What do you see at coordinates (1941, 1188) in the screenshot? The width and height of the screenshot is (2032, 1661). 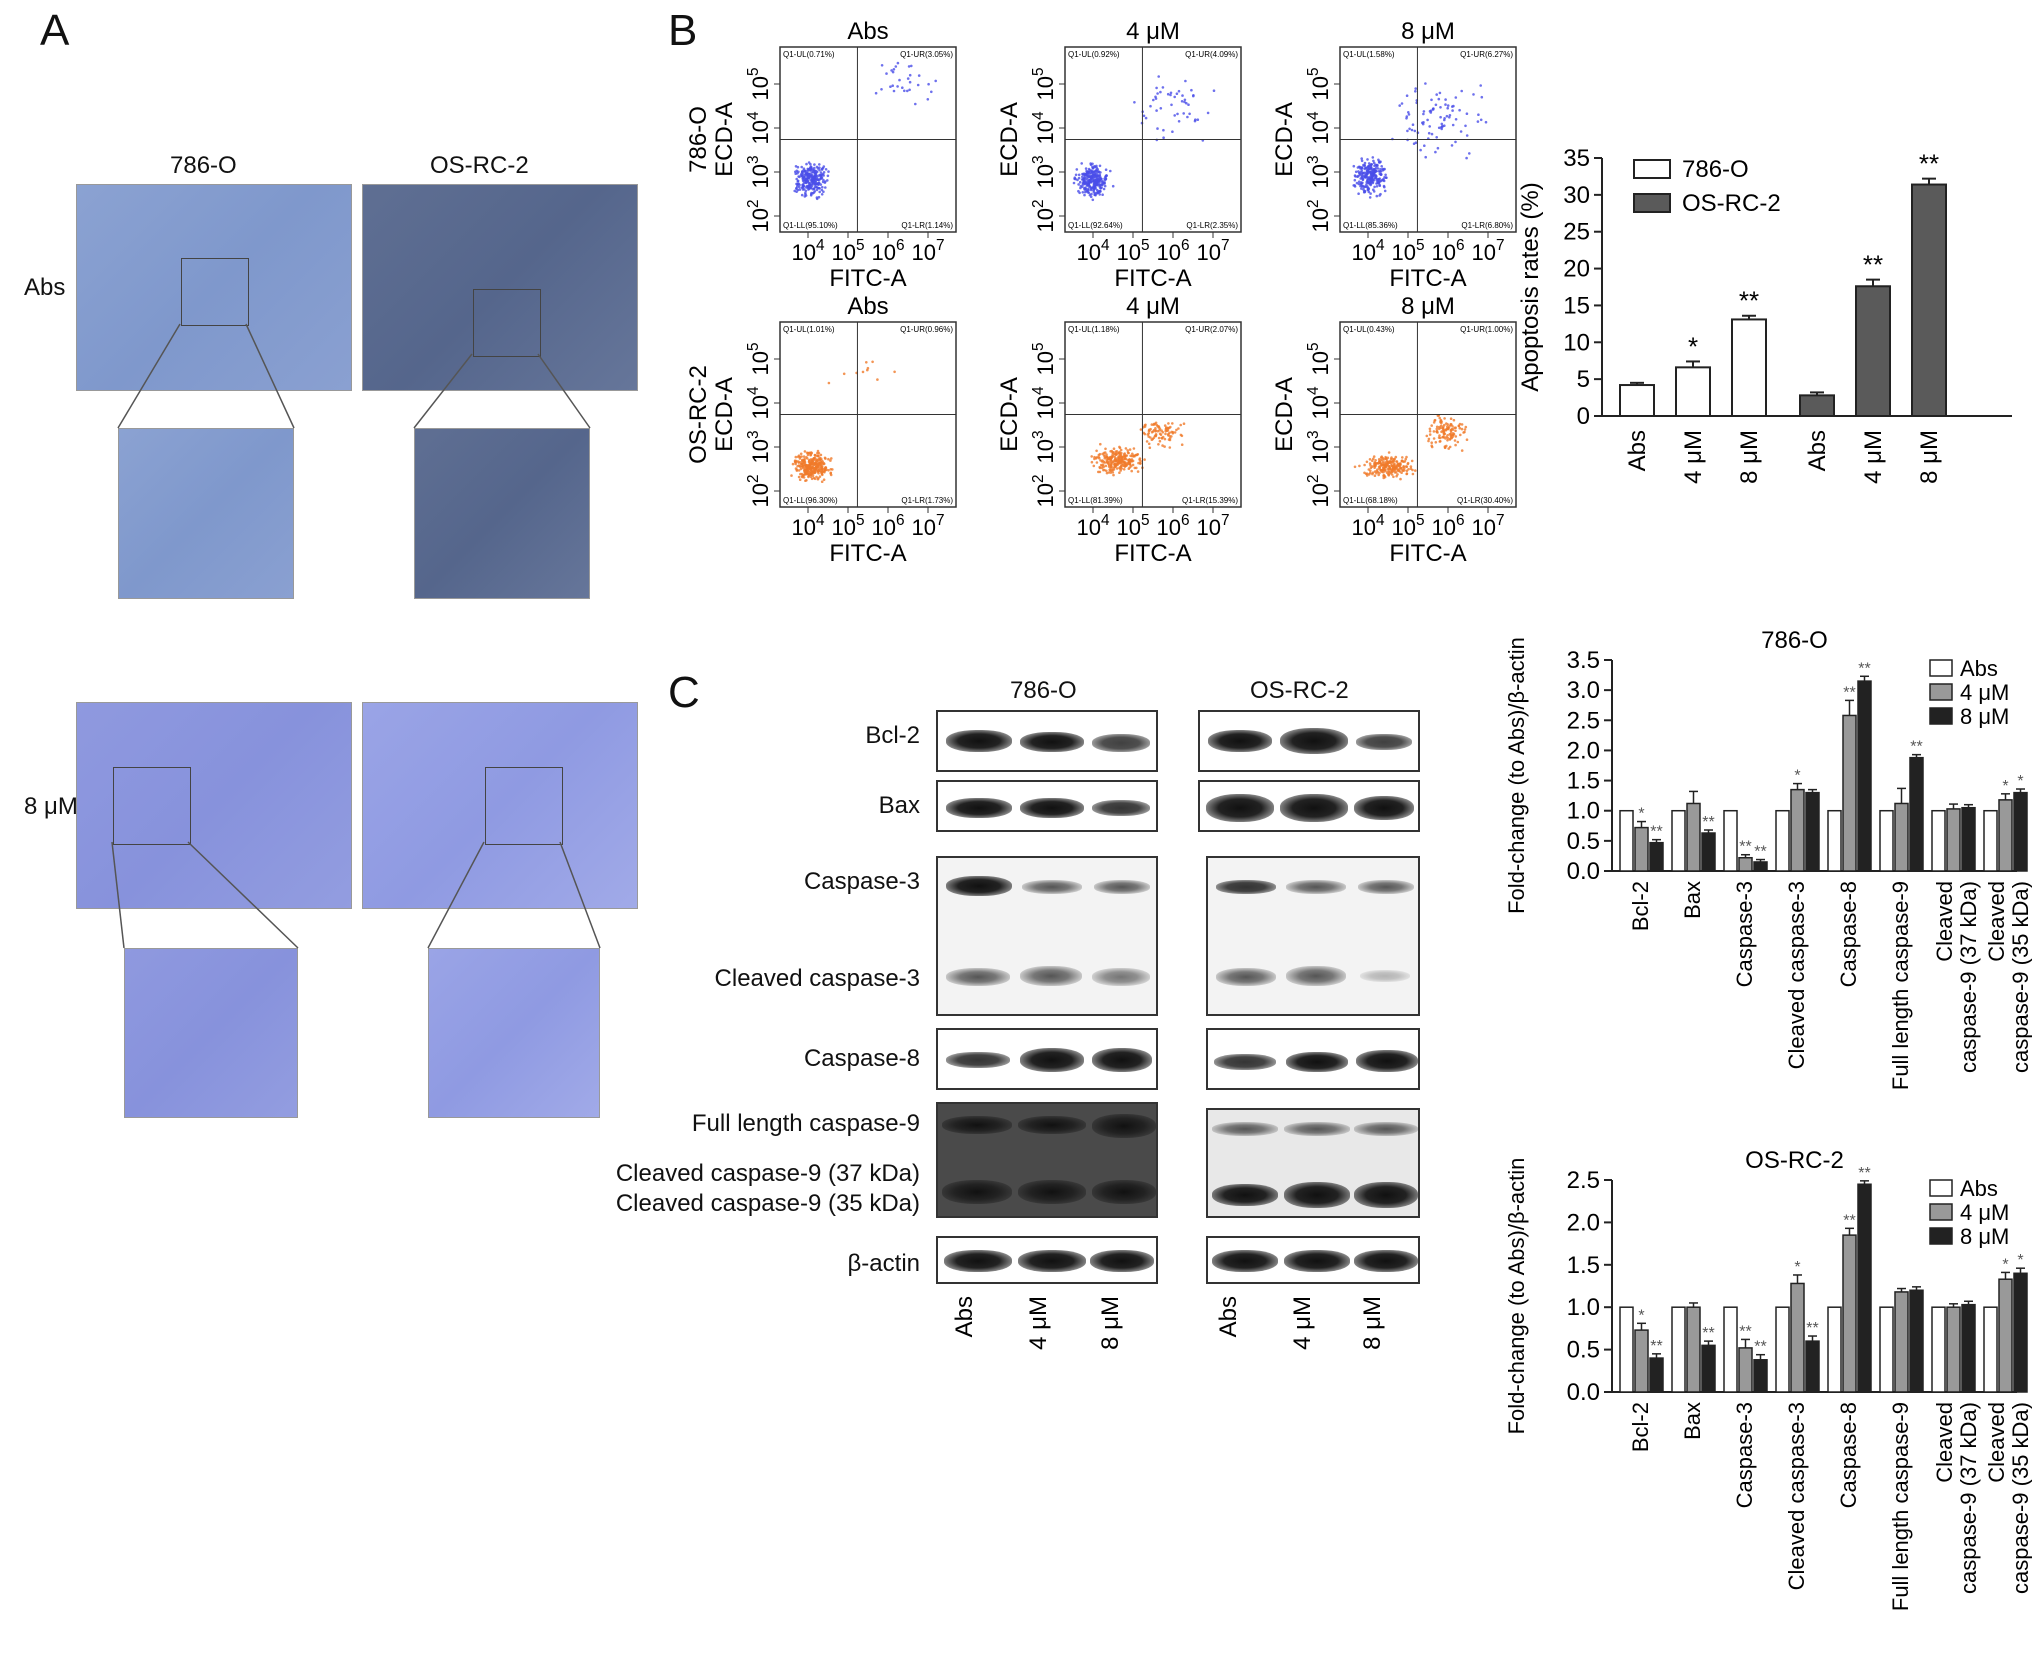 I see `legend-swatch` at bounding box center [1941, 1188].